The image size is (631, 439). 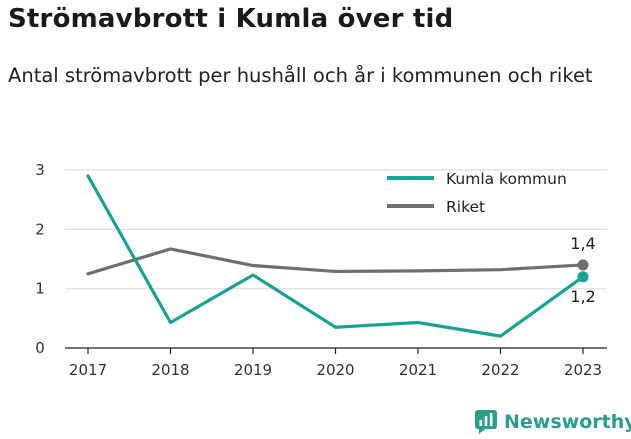 I want to click on x-axis: 2017 2018 2019 2020 2021 2022 2023, so click(x=336, y=363).